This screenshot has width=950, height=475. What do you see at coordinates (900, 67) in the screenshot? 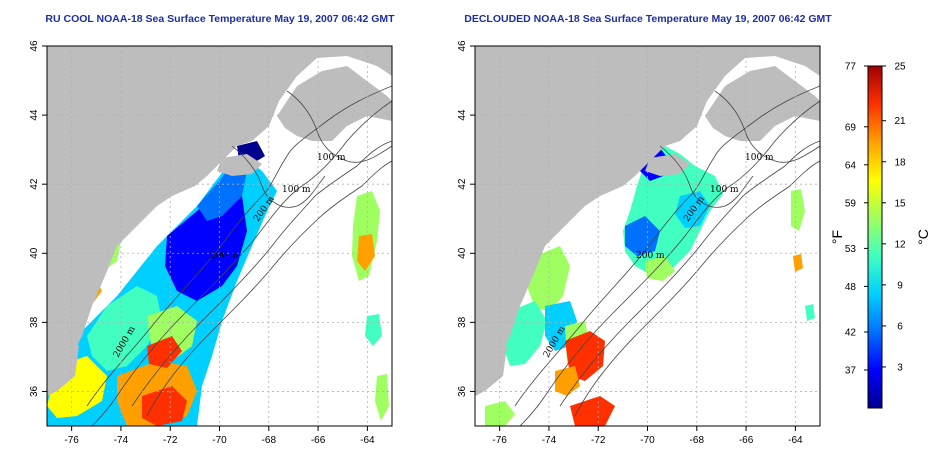
I see `celsius-tick-label: 25` at bounding box center [900, 67].